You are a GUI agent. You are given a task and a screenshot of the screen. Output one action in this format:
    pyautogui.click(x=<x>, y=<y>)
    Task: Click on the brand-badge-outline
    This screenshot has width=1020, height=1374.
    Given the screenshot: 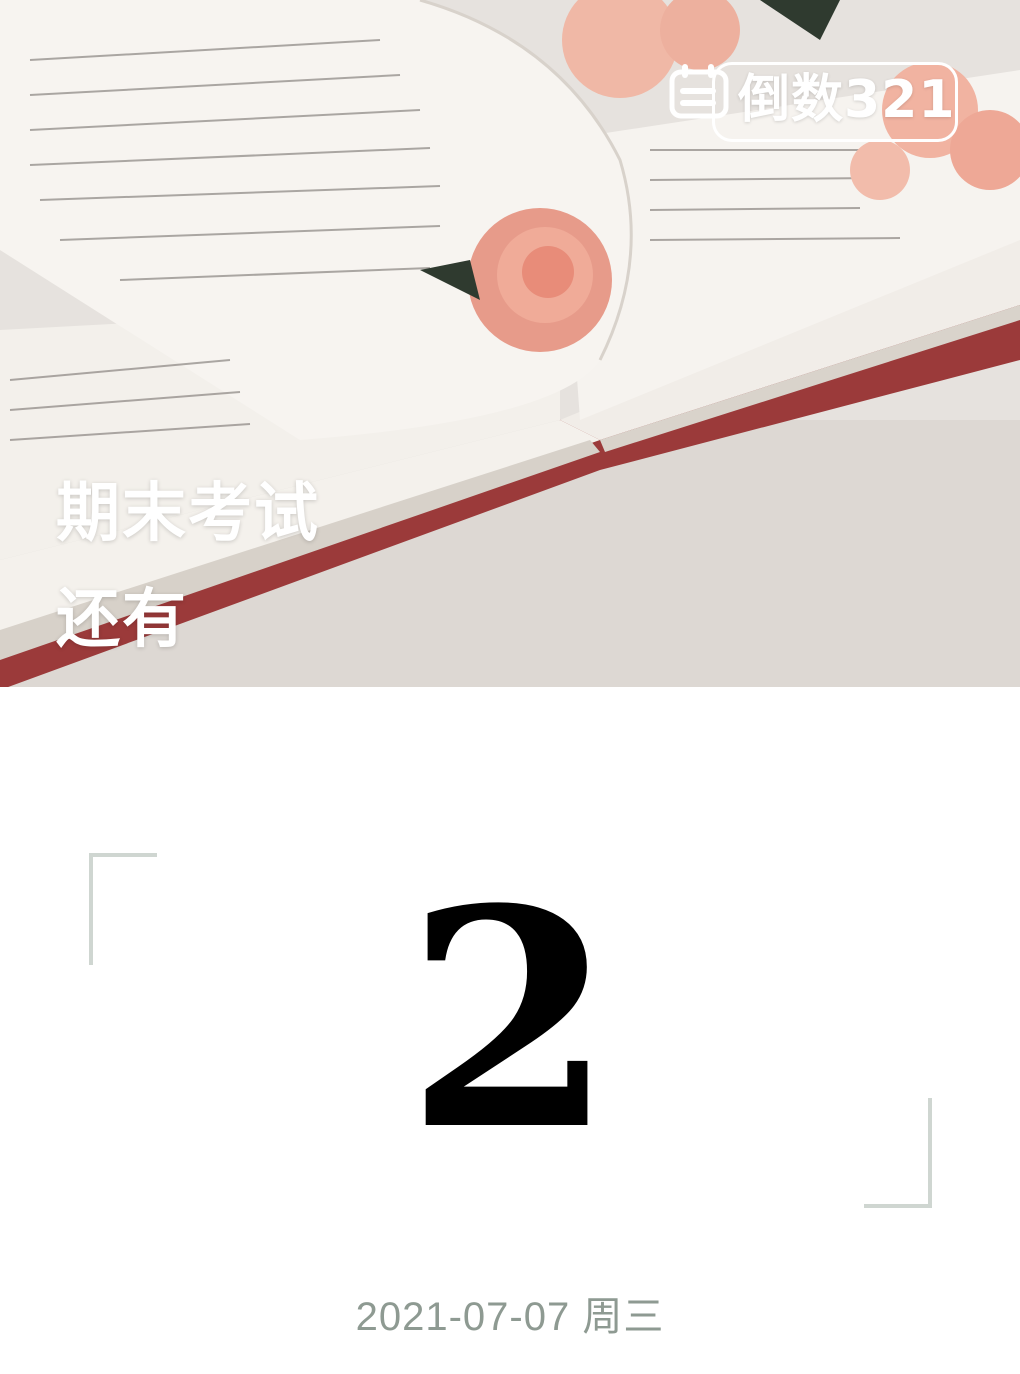 What is the action you would take?
    pyautogui.click(x=835, y=102)
    